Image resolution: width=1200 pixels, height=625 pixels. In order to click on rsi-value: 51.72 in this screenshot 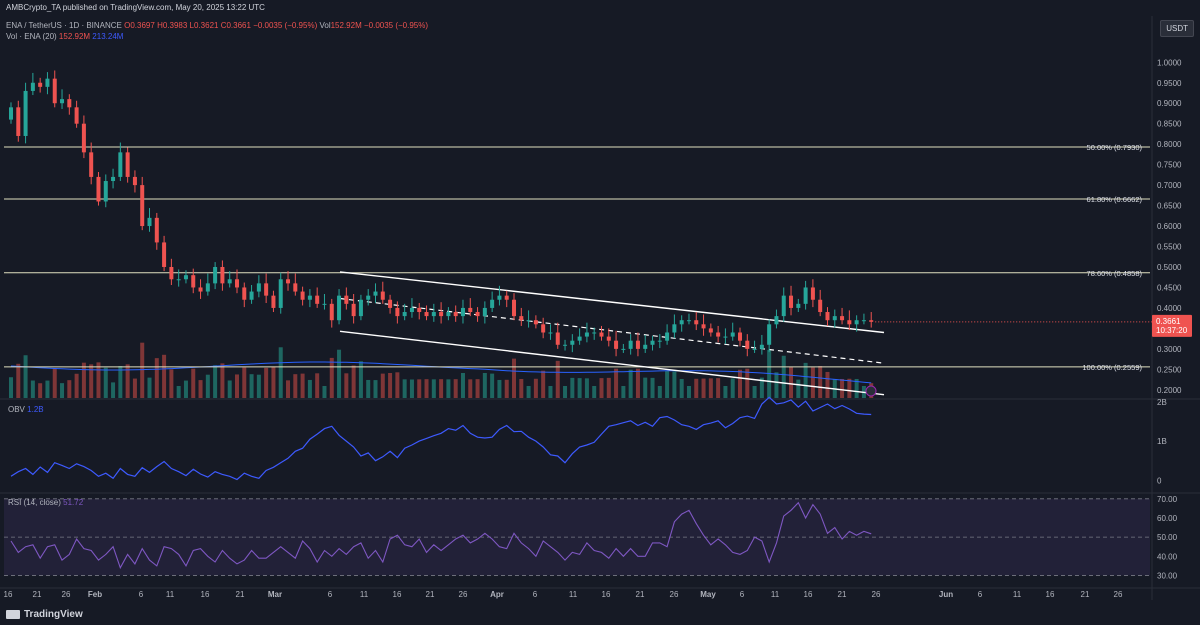, I will do `click(73, 502)`.